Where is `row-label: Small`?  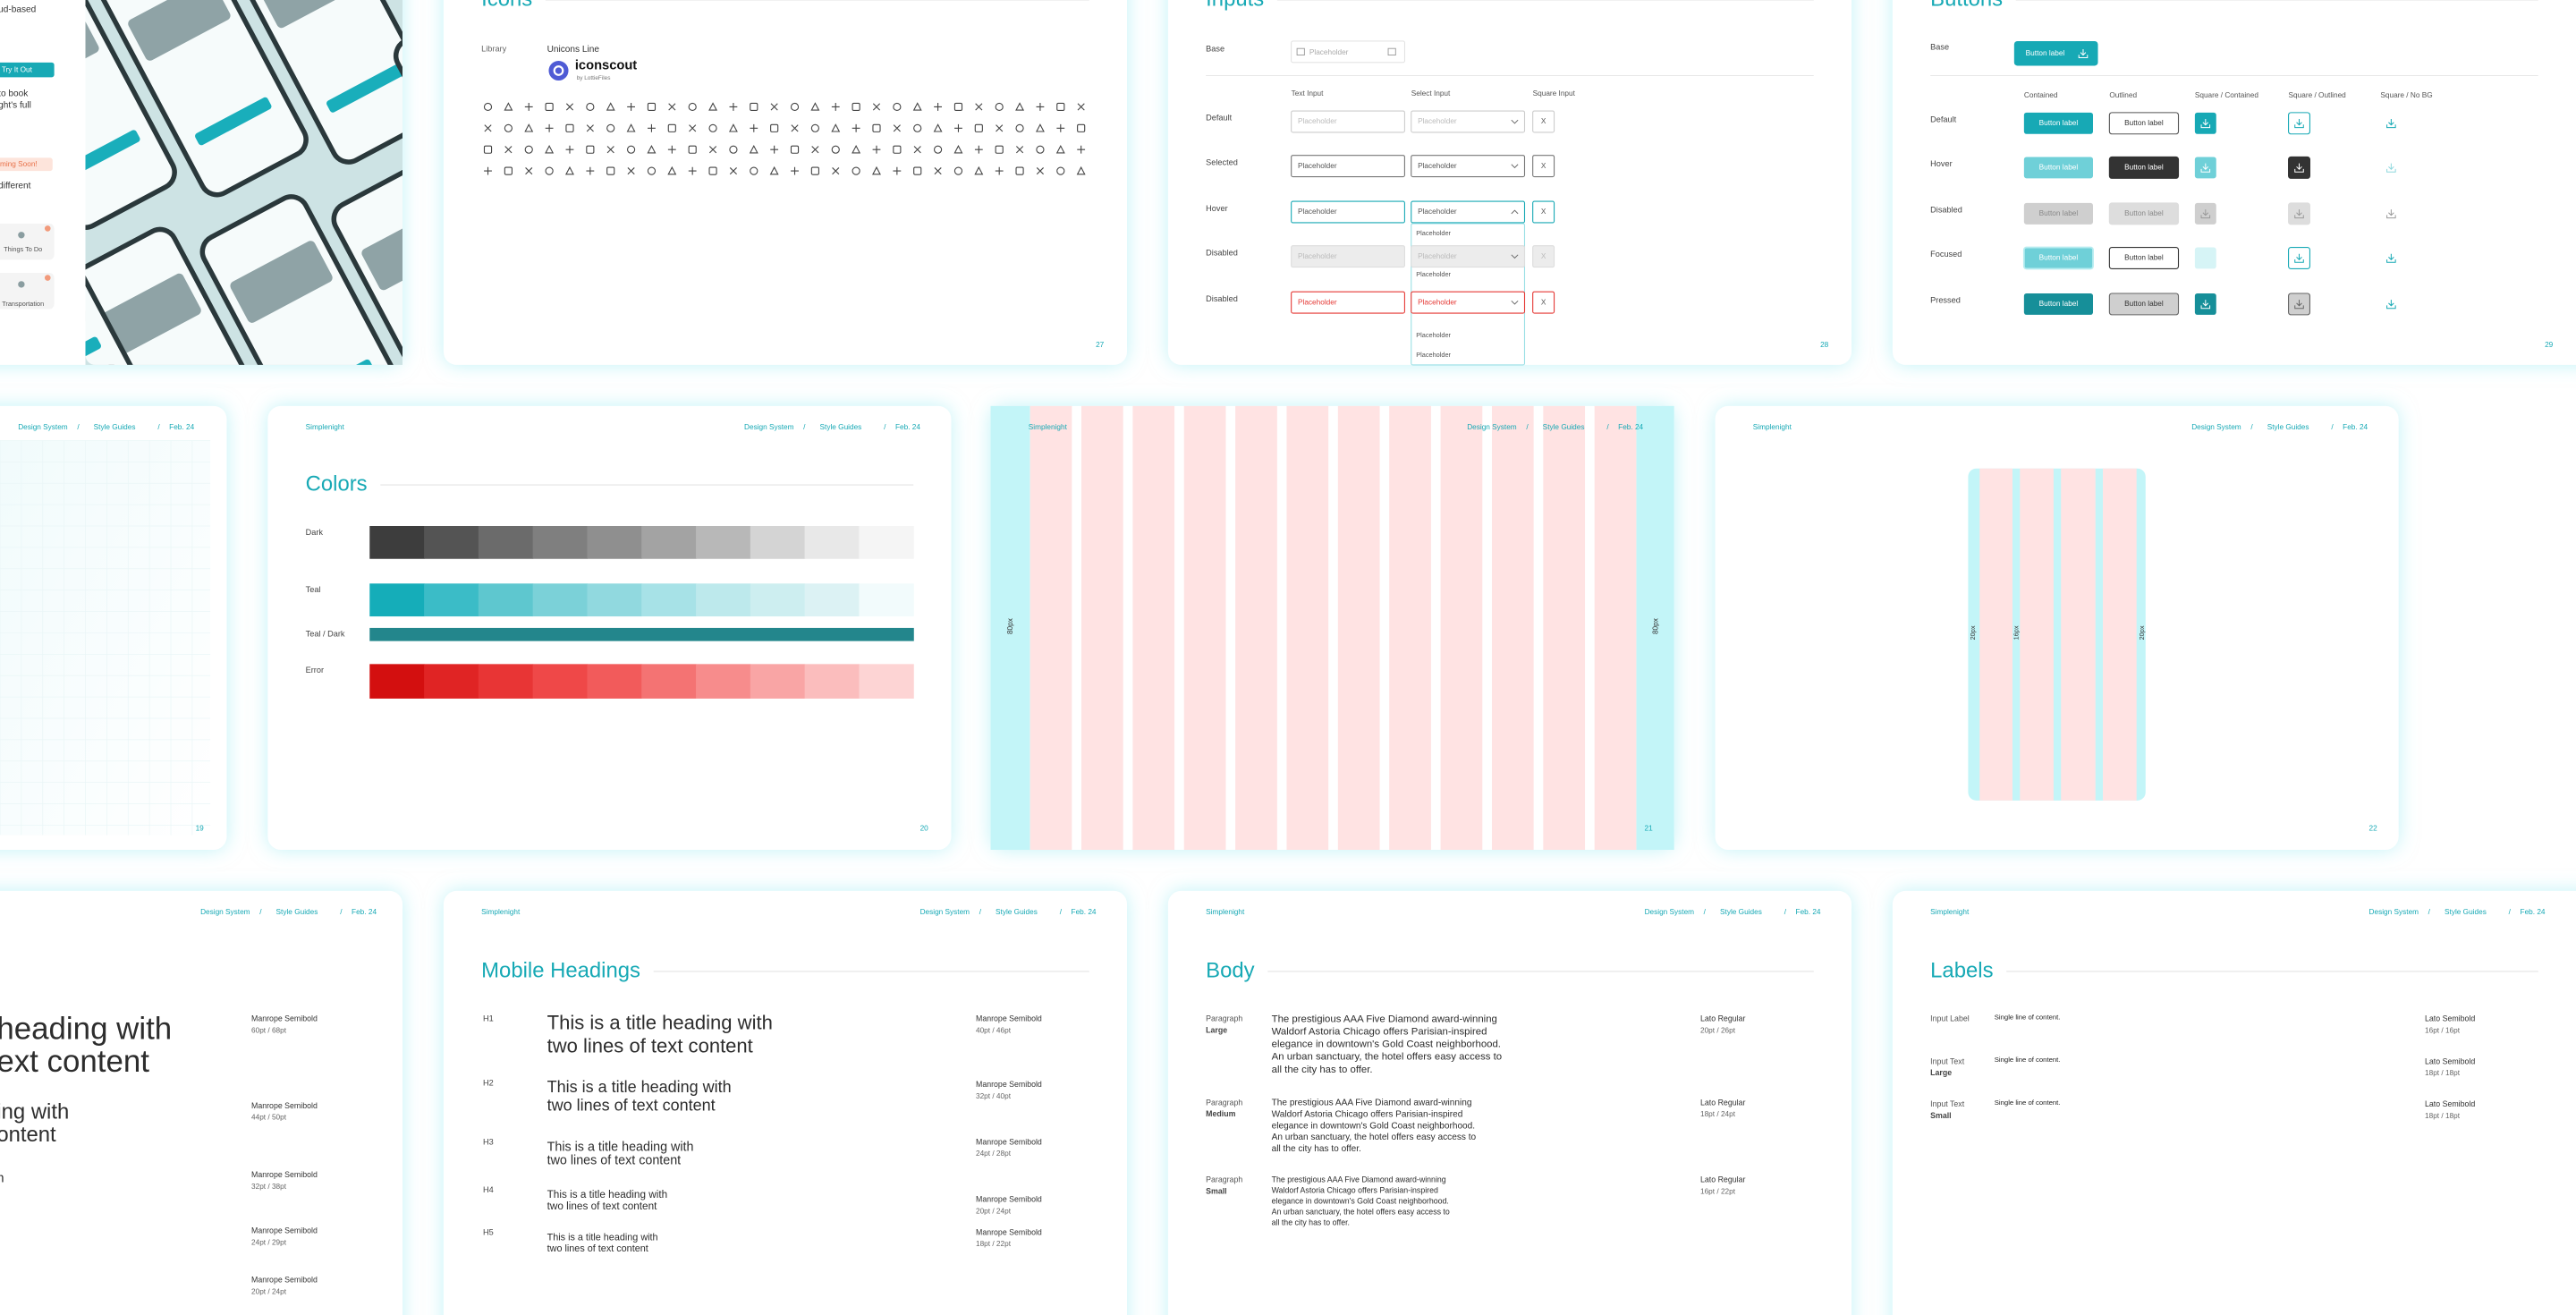 row-label: Small is located at coordinates (1940, 1115).